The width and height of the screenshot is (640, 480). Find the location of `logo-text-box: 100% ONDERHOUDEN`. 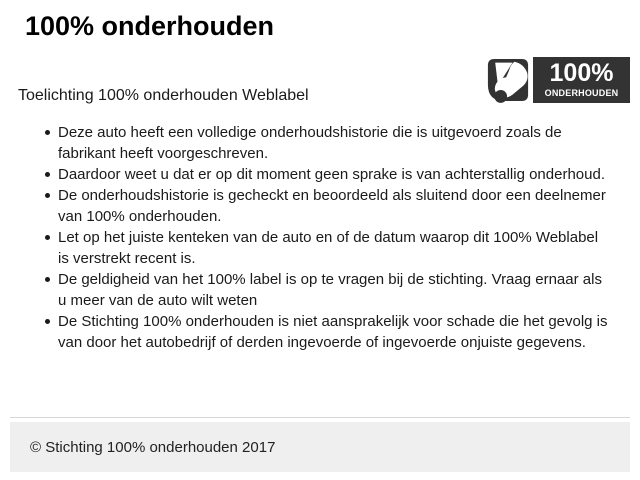

logo-text-box: 100% ONDERHOUDEN is located at coordinates (581, 80).